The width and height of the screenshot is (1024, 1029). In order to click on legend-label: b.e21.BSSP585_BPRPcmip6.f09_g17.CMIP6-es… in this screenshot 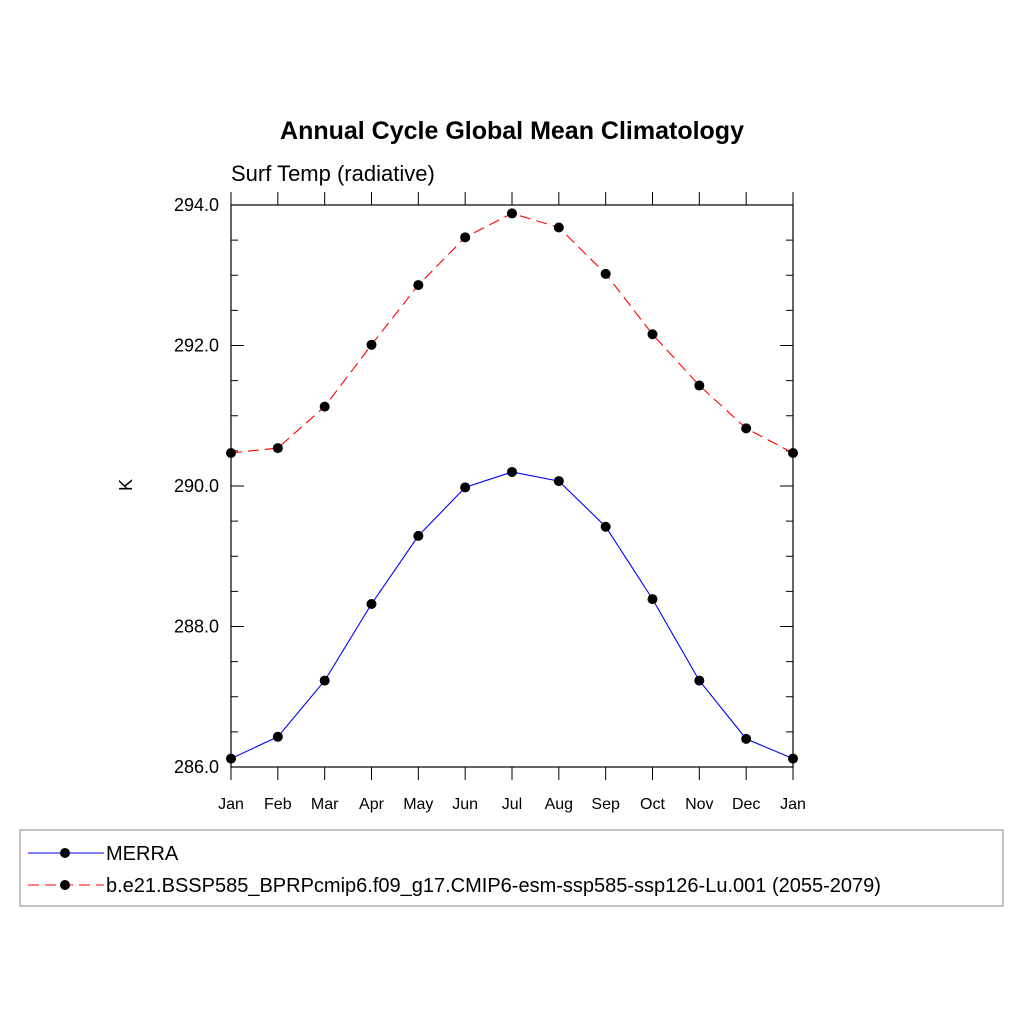, I will do `click(493, 886)`.